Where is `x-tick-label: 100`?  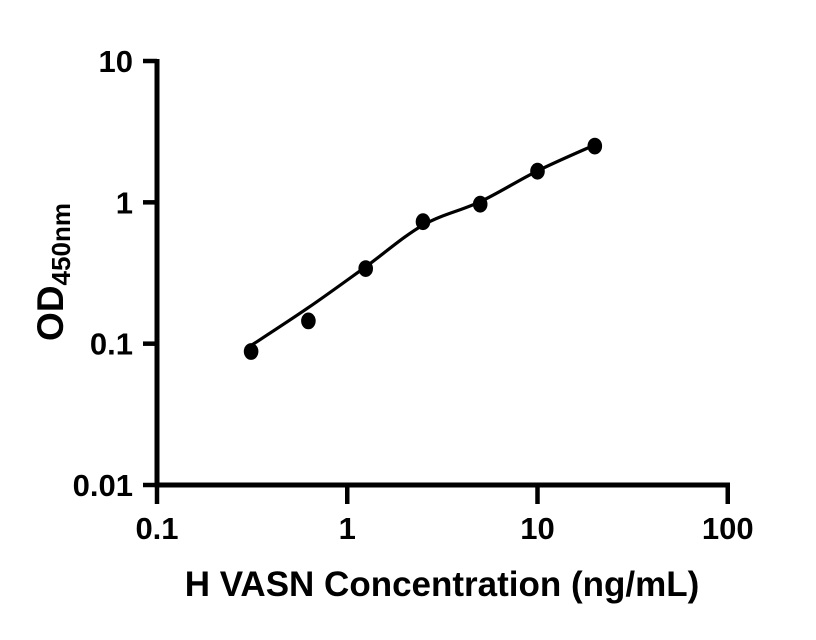 x-tick-label: 100 is located at coordinates (728, 528).